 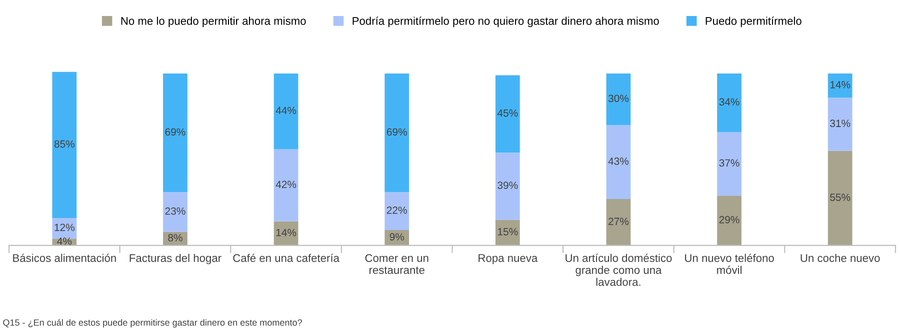 I want to click on data-label: 23%, so click(x=175, y=211).